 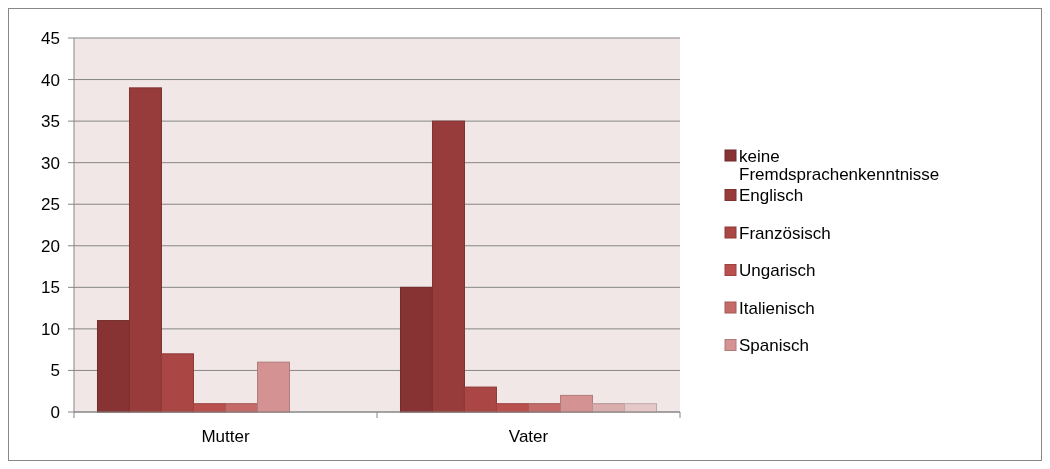 I want to click on legend-label: Englisch, so click(x=771, y=196).